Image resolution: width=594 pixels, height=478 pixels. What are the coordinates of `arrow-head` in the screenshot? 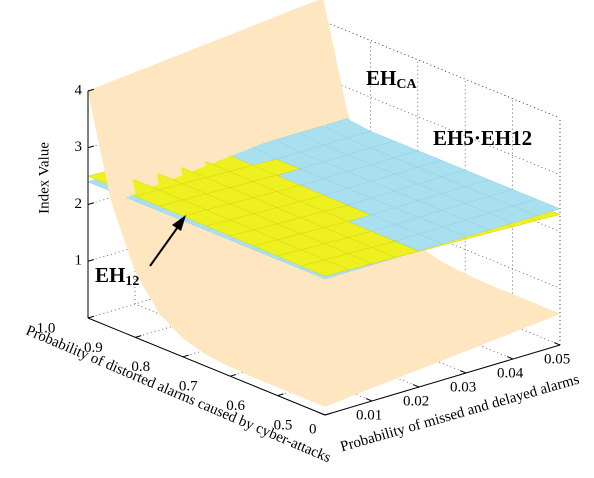 It's located at (179, 223).